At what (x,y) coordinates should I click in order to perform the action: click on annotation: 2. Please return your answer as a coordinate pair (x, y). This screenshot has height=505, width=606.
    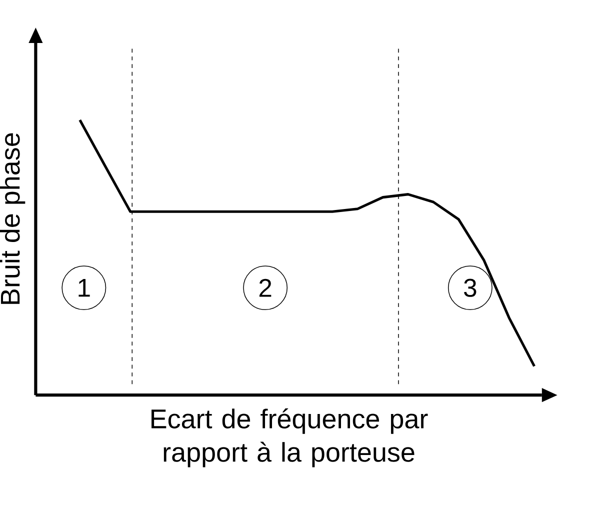
    Looking at the image, I should click on (265, 287).